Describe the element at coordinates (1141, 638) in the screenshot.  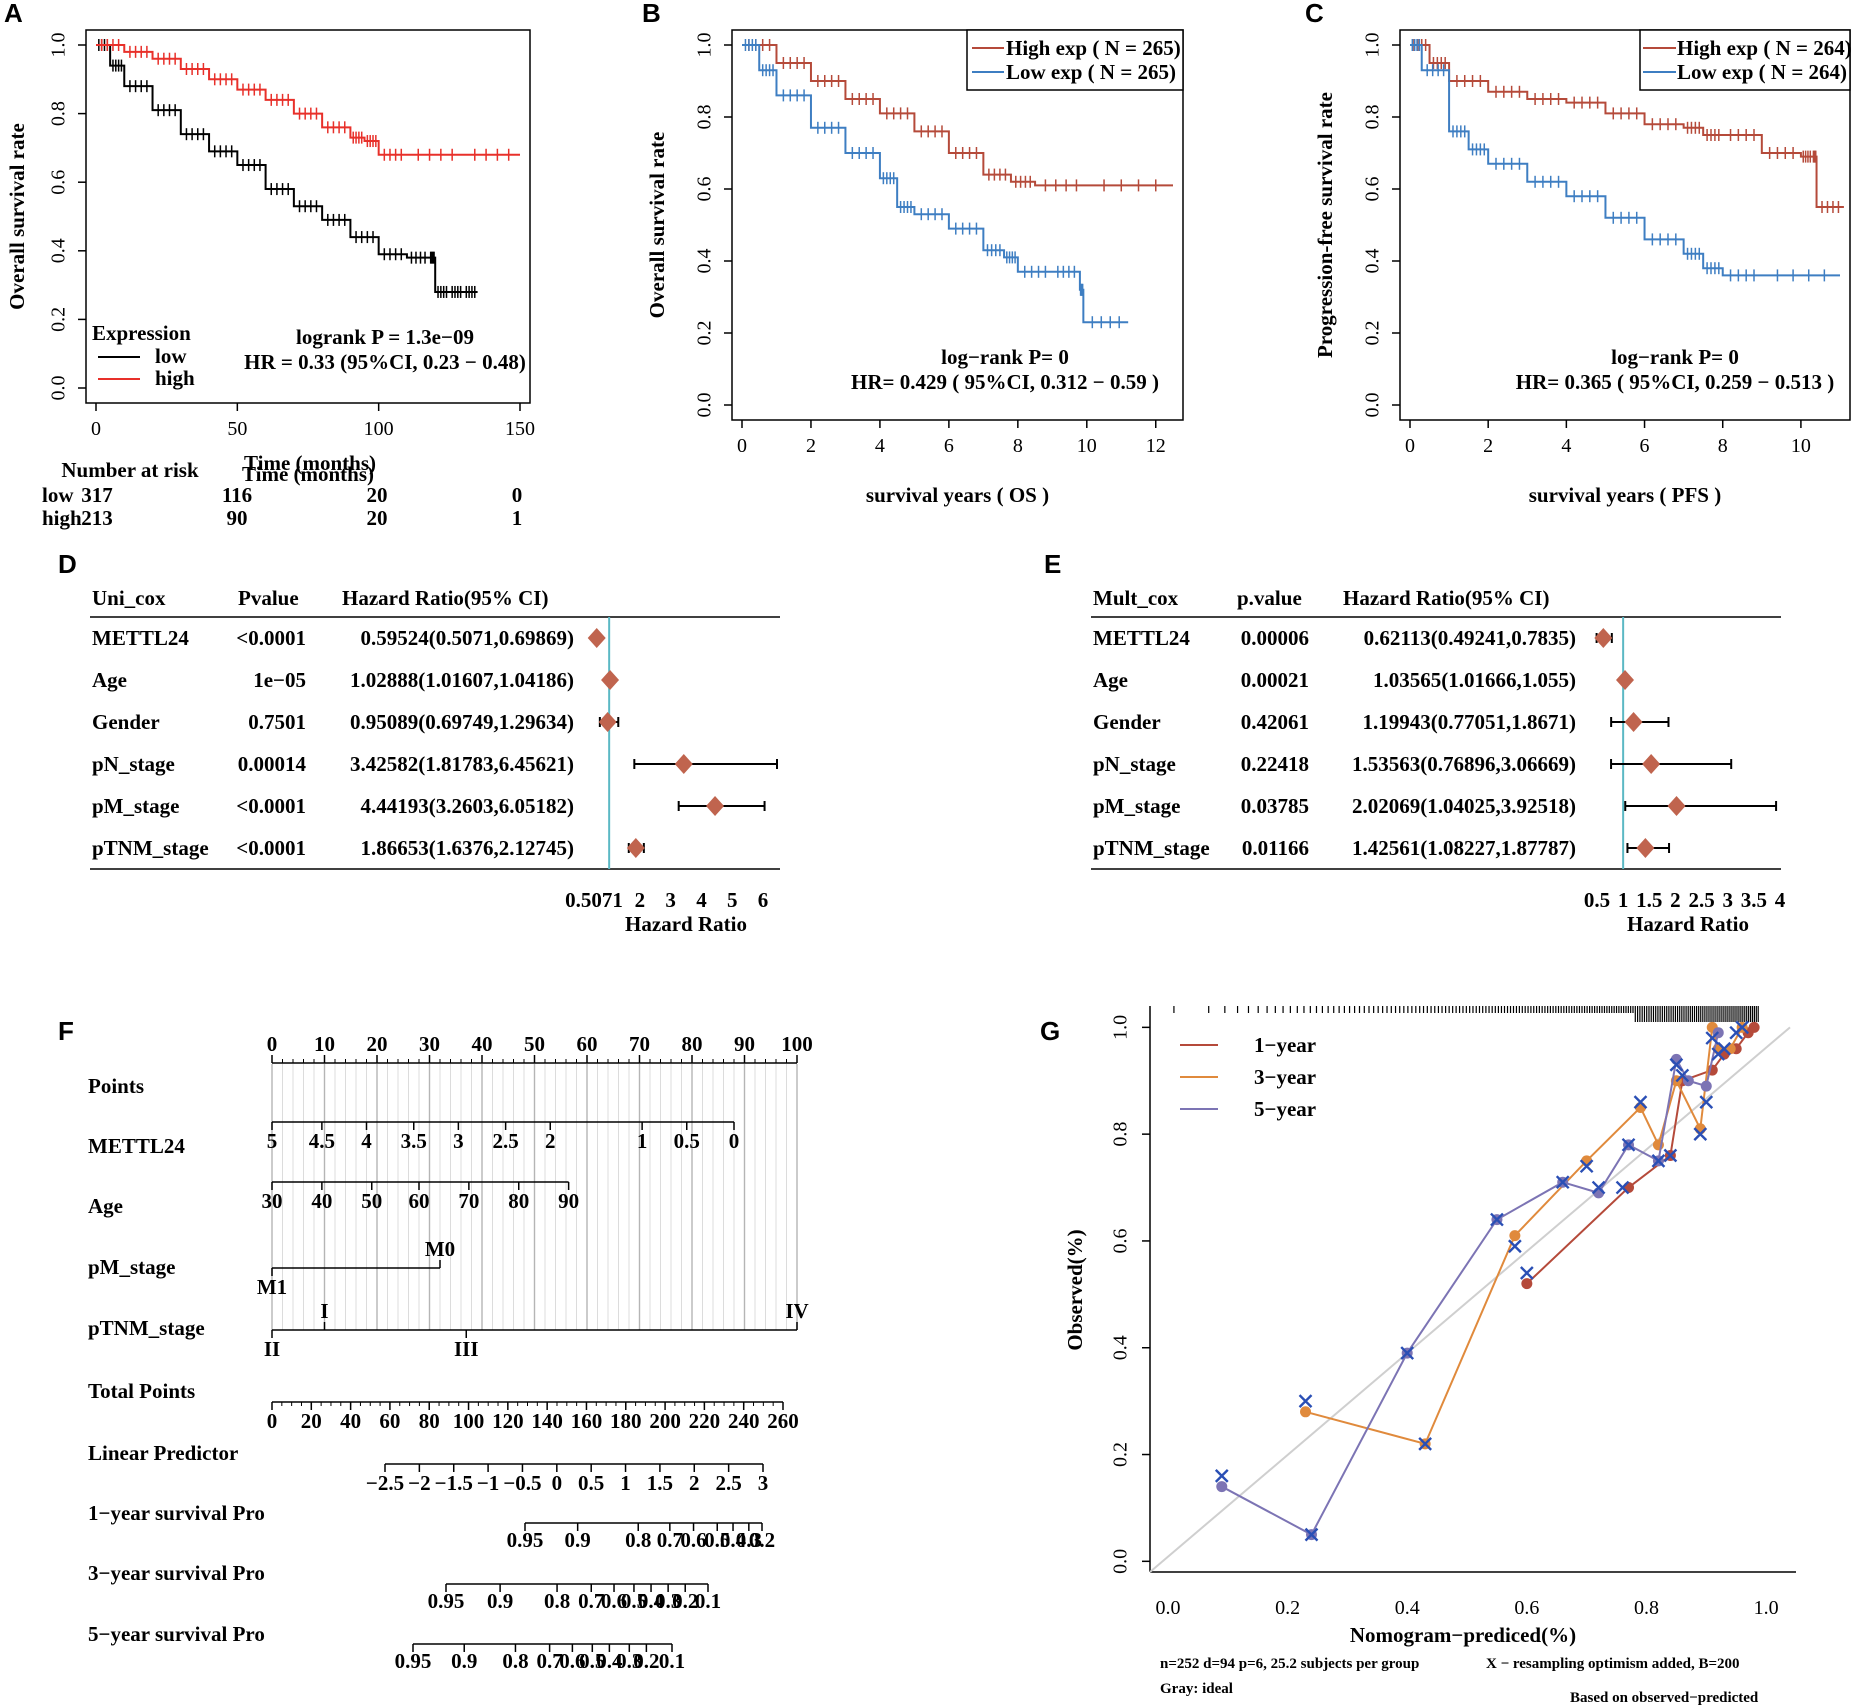
I see `row-name: METTL24` at that location.